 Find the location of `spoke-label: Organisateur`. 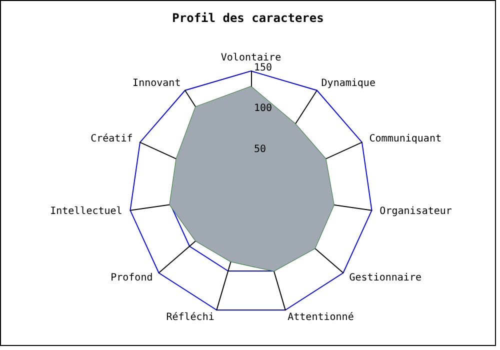

spoke-label: Organisateur is located at coordinates (416, 211).